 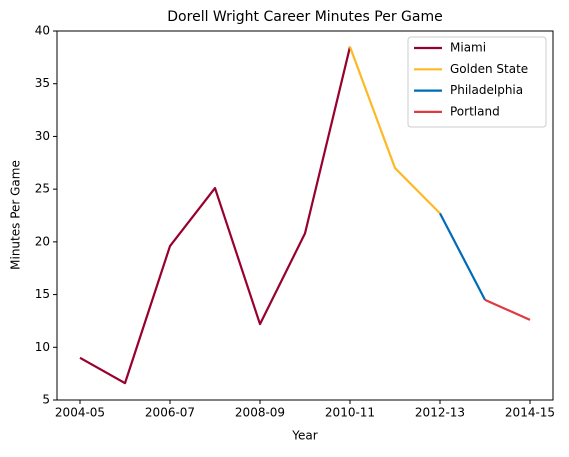 What do you see at coordinates (80, 413) in the screenshot?
I see `x-tick-label: 2004-05` at bounding box center [80, 413].